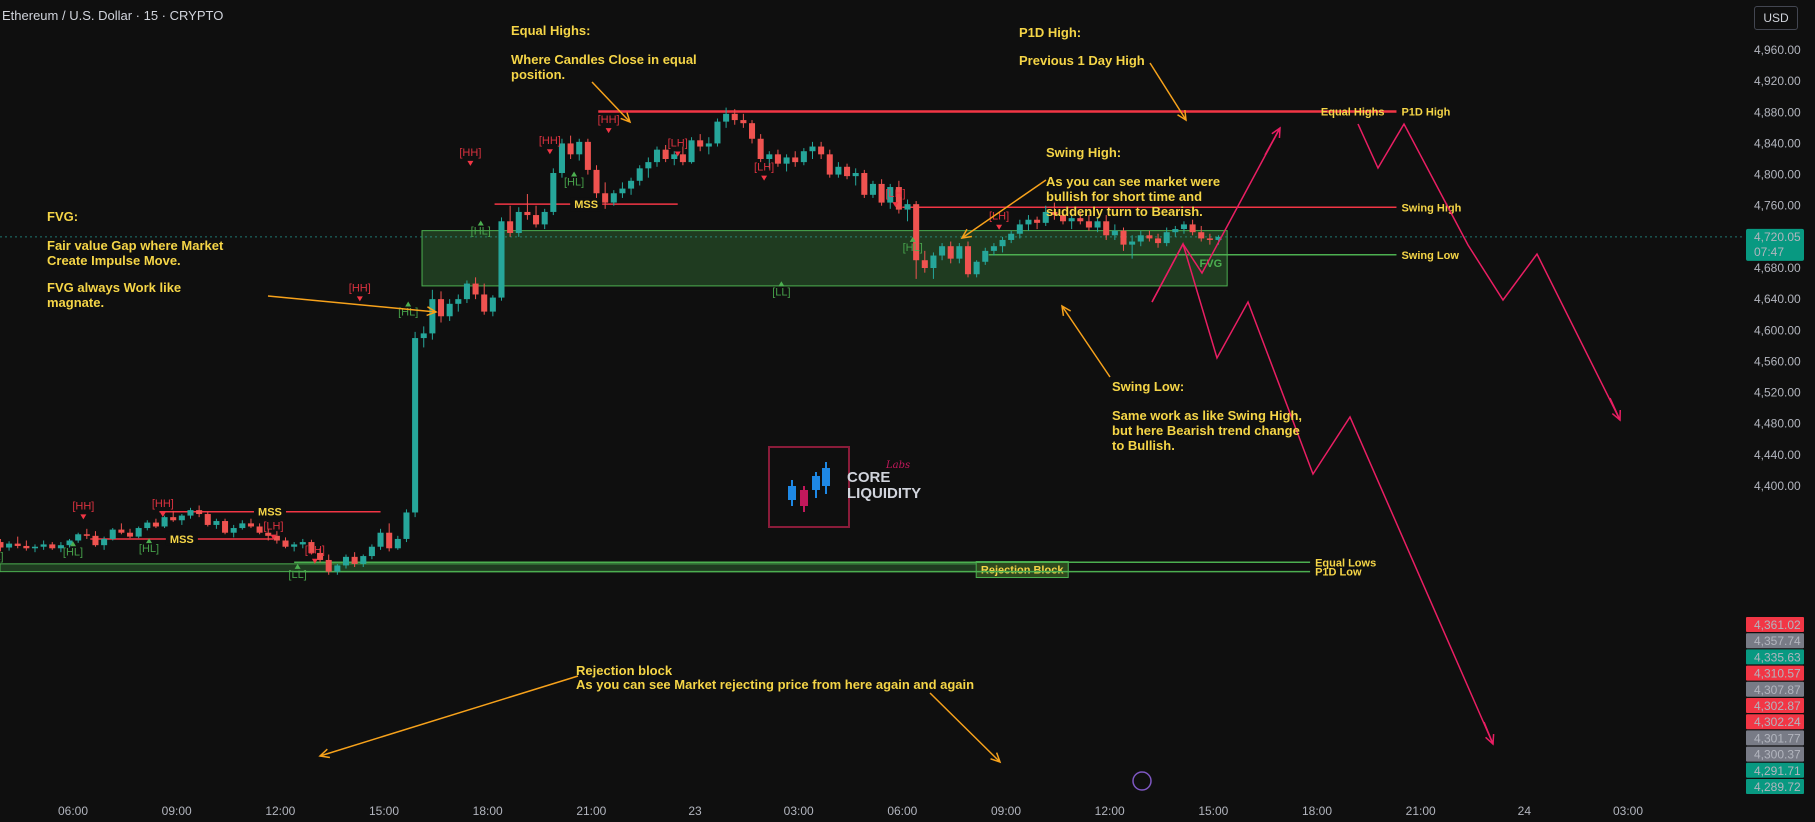 The image size is (1815, 822). I want to click on structure-label-1: [HH], so click(83, 506).